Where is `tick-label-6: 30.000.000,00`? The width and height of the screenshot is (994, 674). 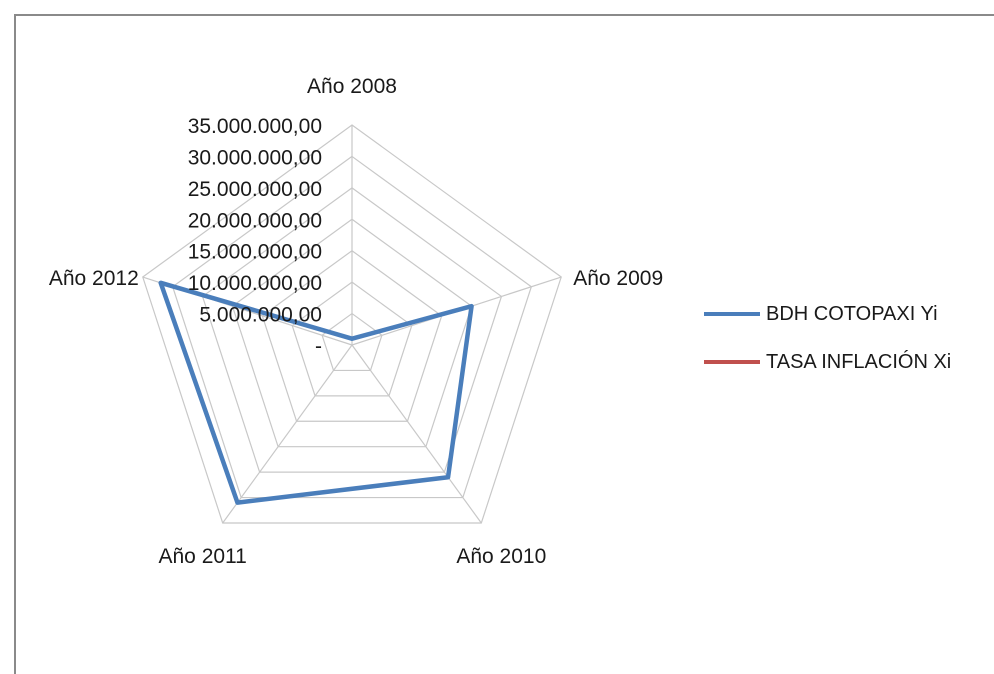 tick-label-6: 30.000.000,00 is located at coordinates (255, 157).